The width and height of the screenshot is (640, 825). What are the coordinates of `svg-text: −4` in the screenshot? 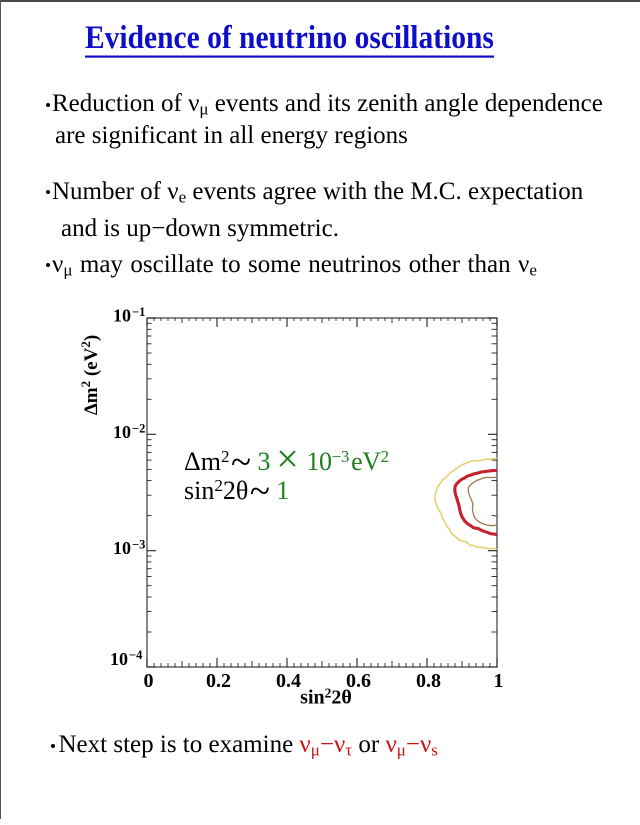 It's located at (136, 655).